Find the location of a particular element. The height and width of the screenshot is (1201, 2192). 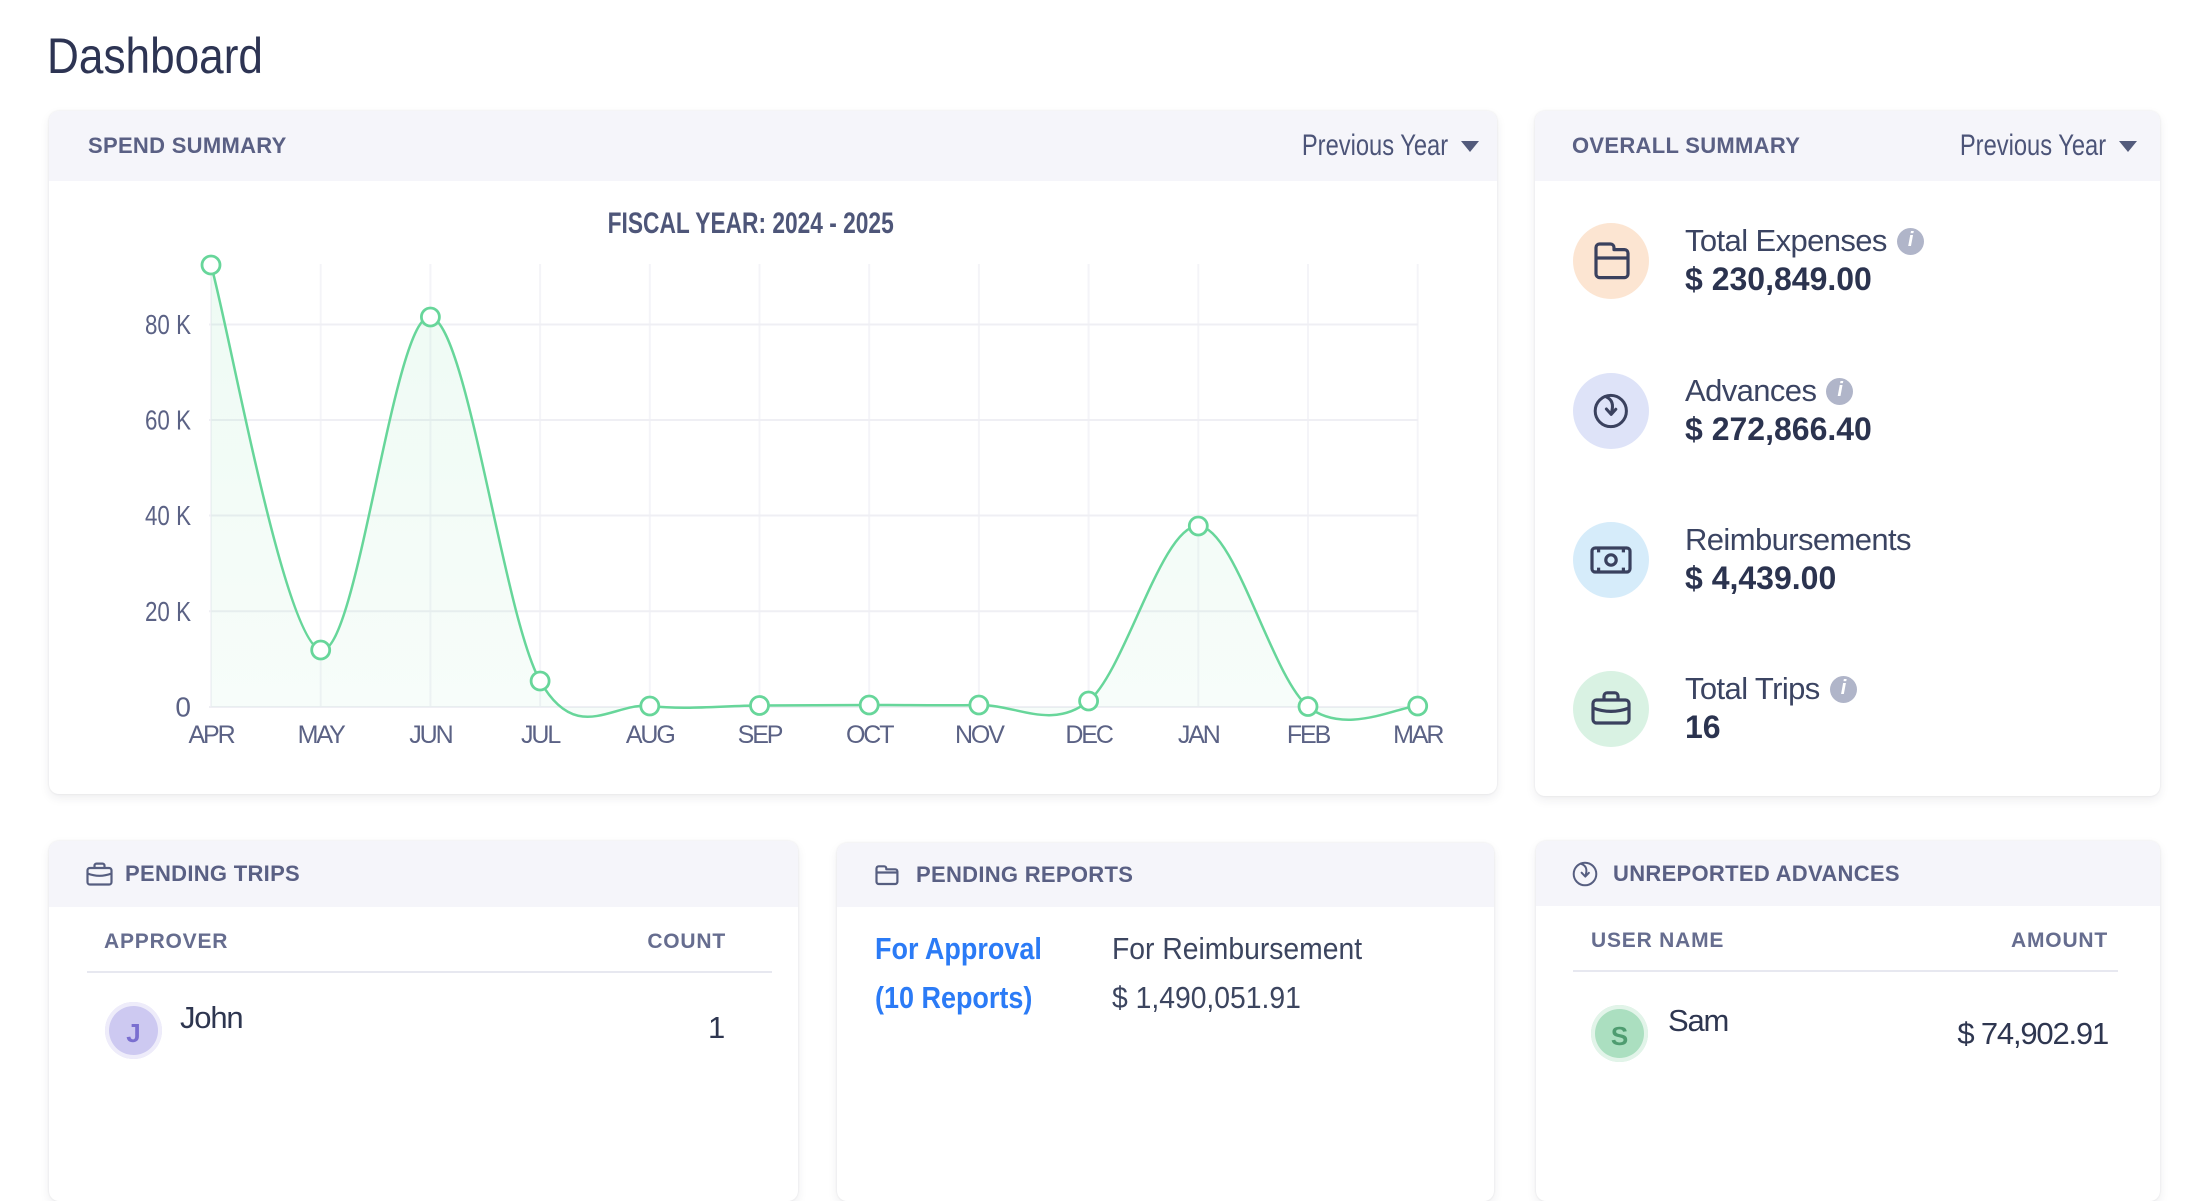

svg-text: JUN is located at coordinates (430, 735).